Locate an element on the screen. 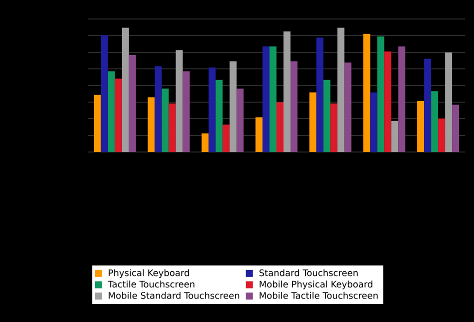 This screenshot has height=322, width=474. legend-label: Tactile Touchscreen is located at coordinates (151, 284).